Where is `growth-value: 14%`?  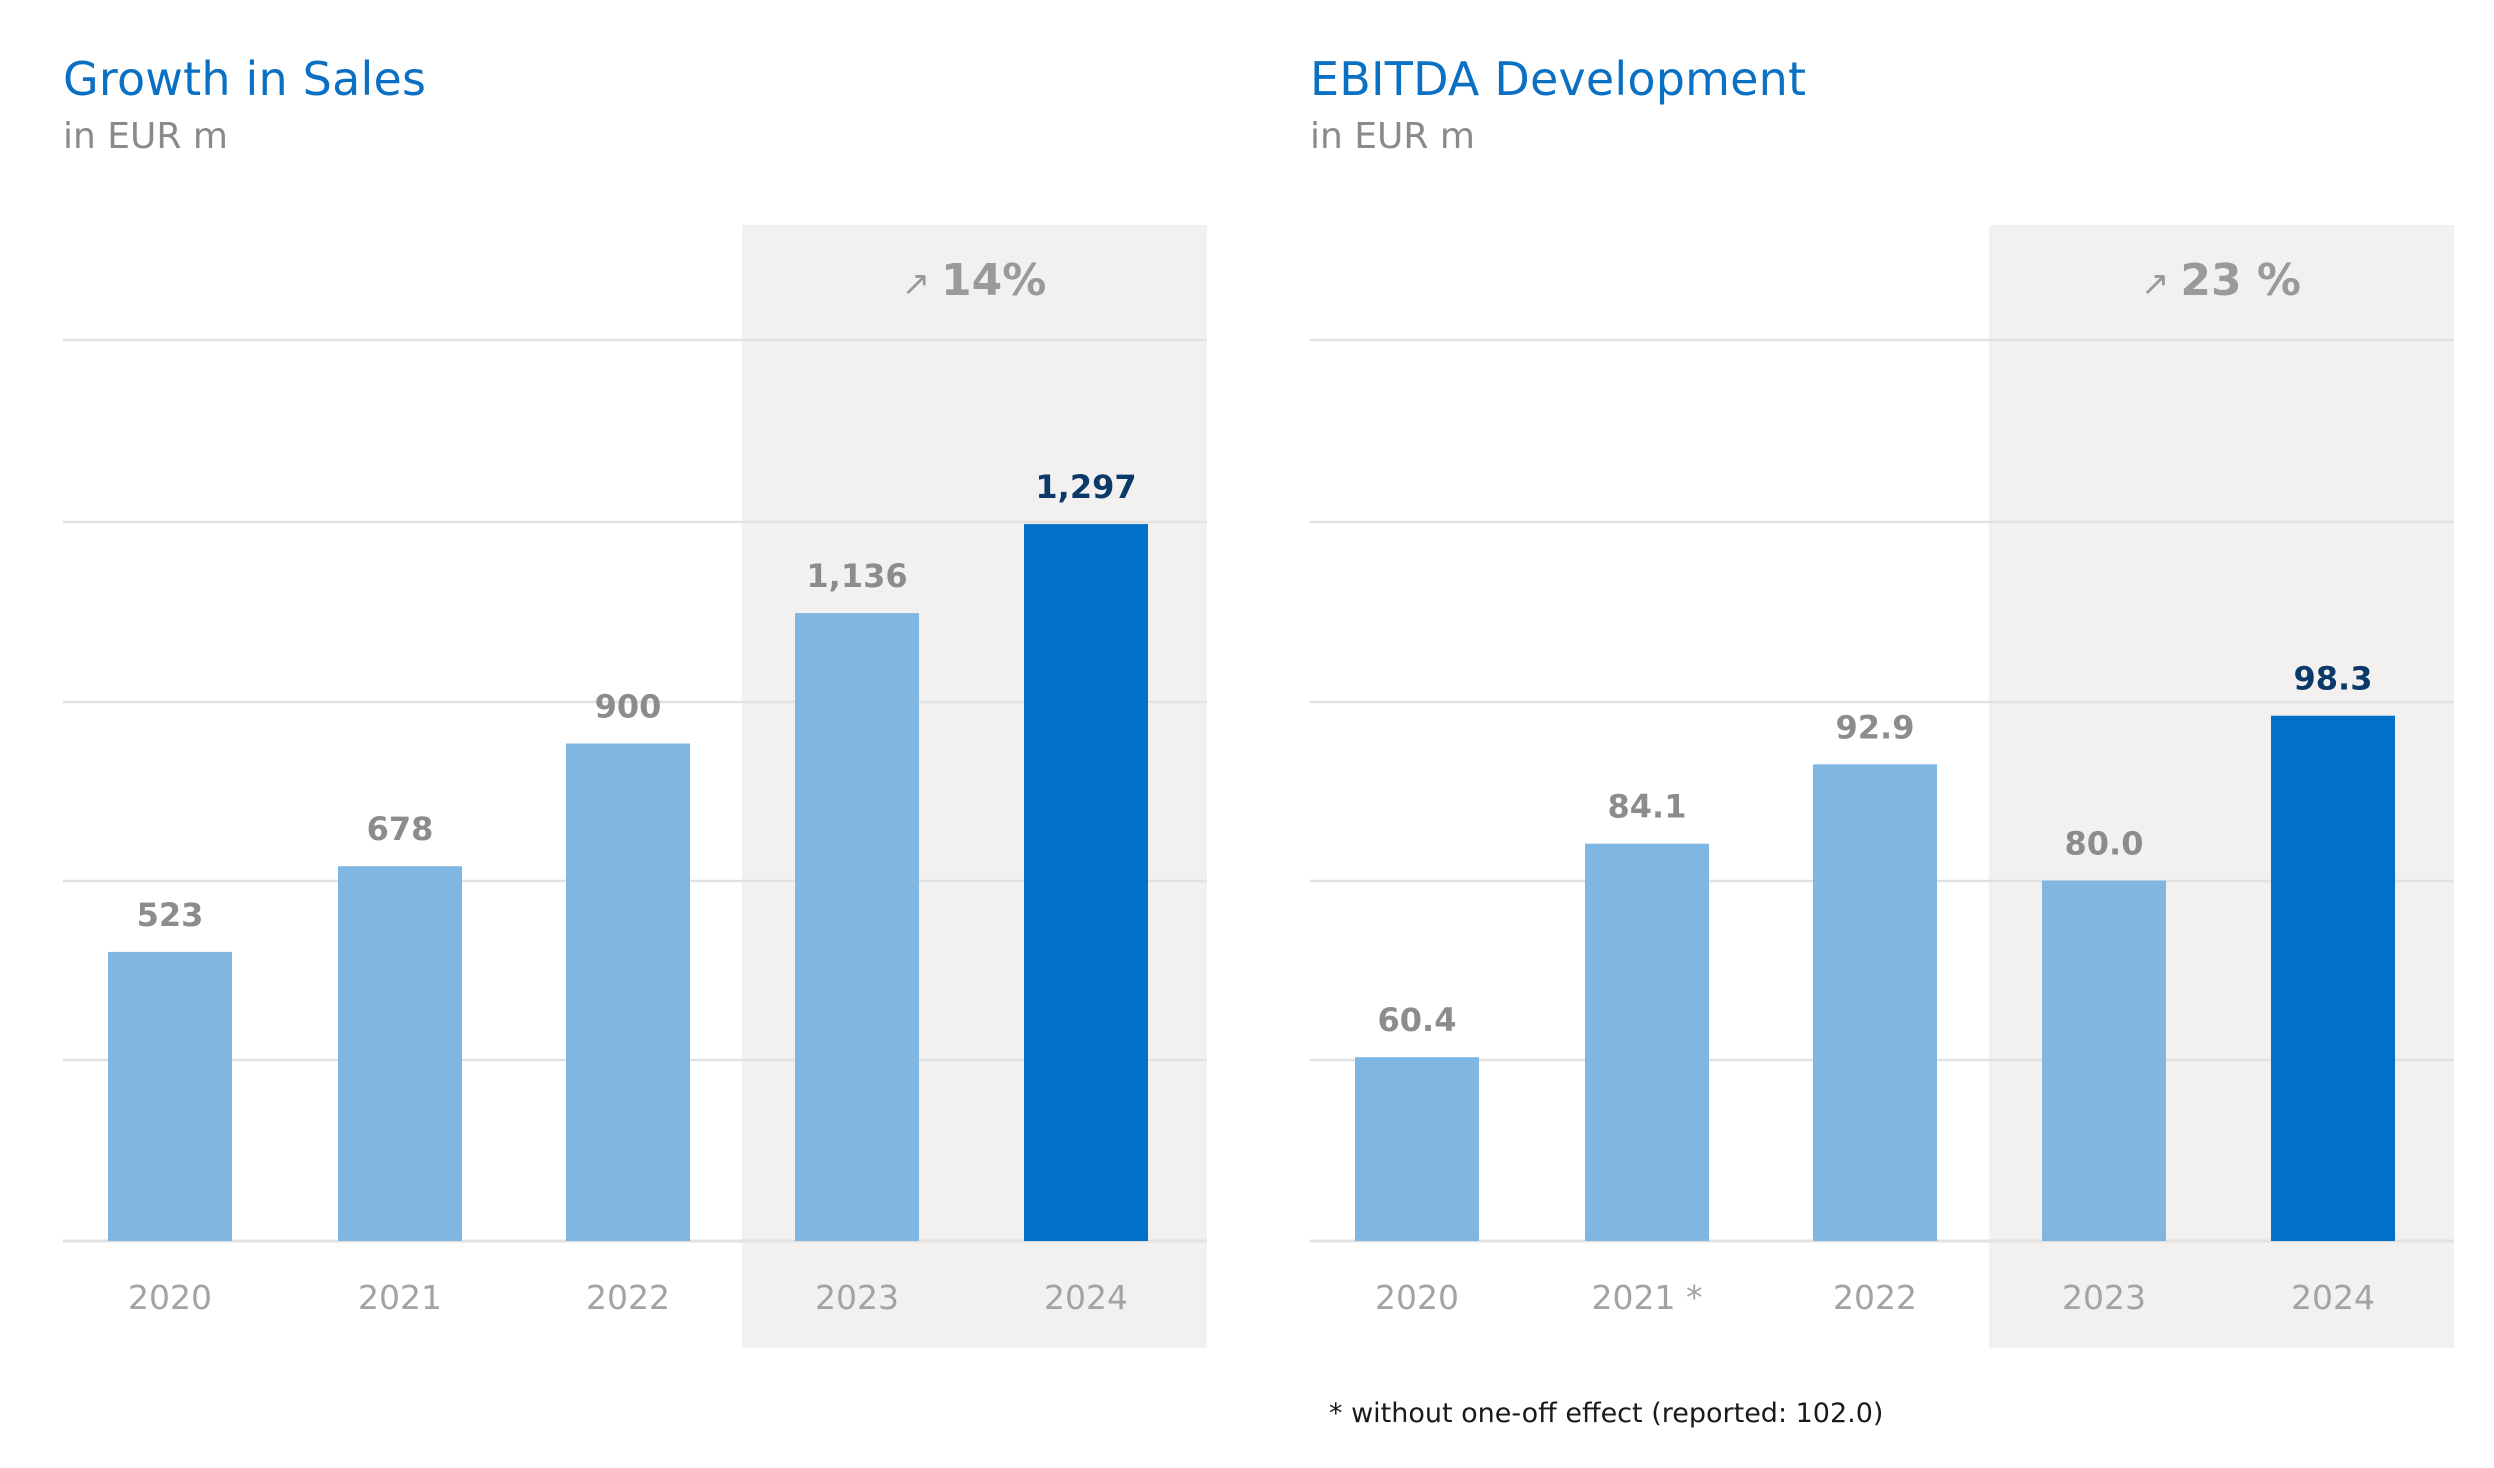
growth-value: 14% is located at coordinates (993, 280).